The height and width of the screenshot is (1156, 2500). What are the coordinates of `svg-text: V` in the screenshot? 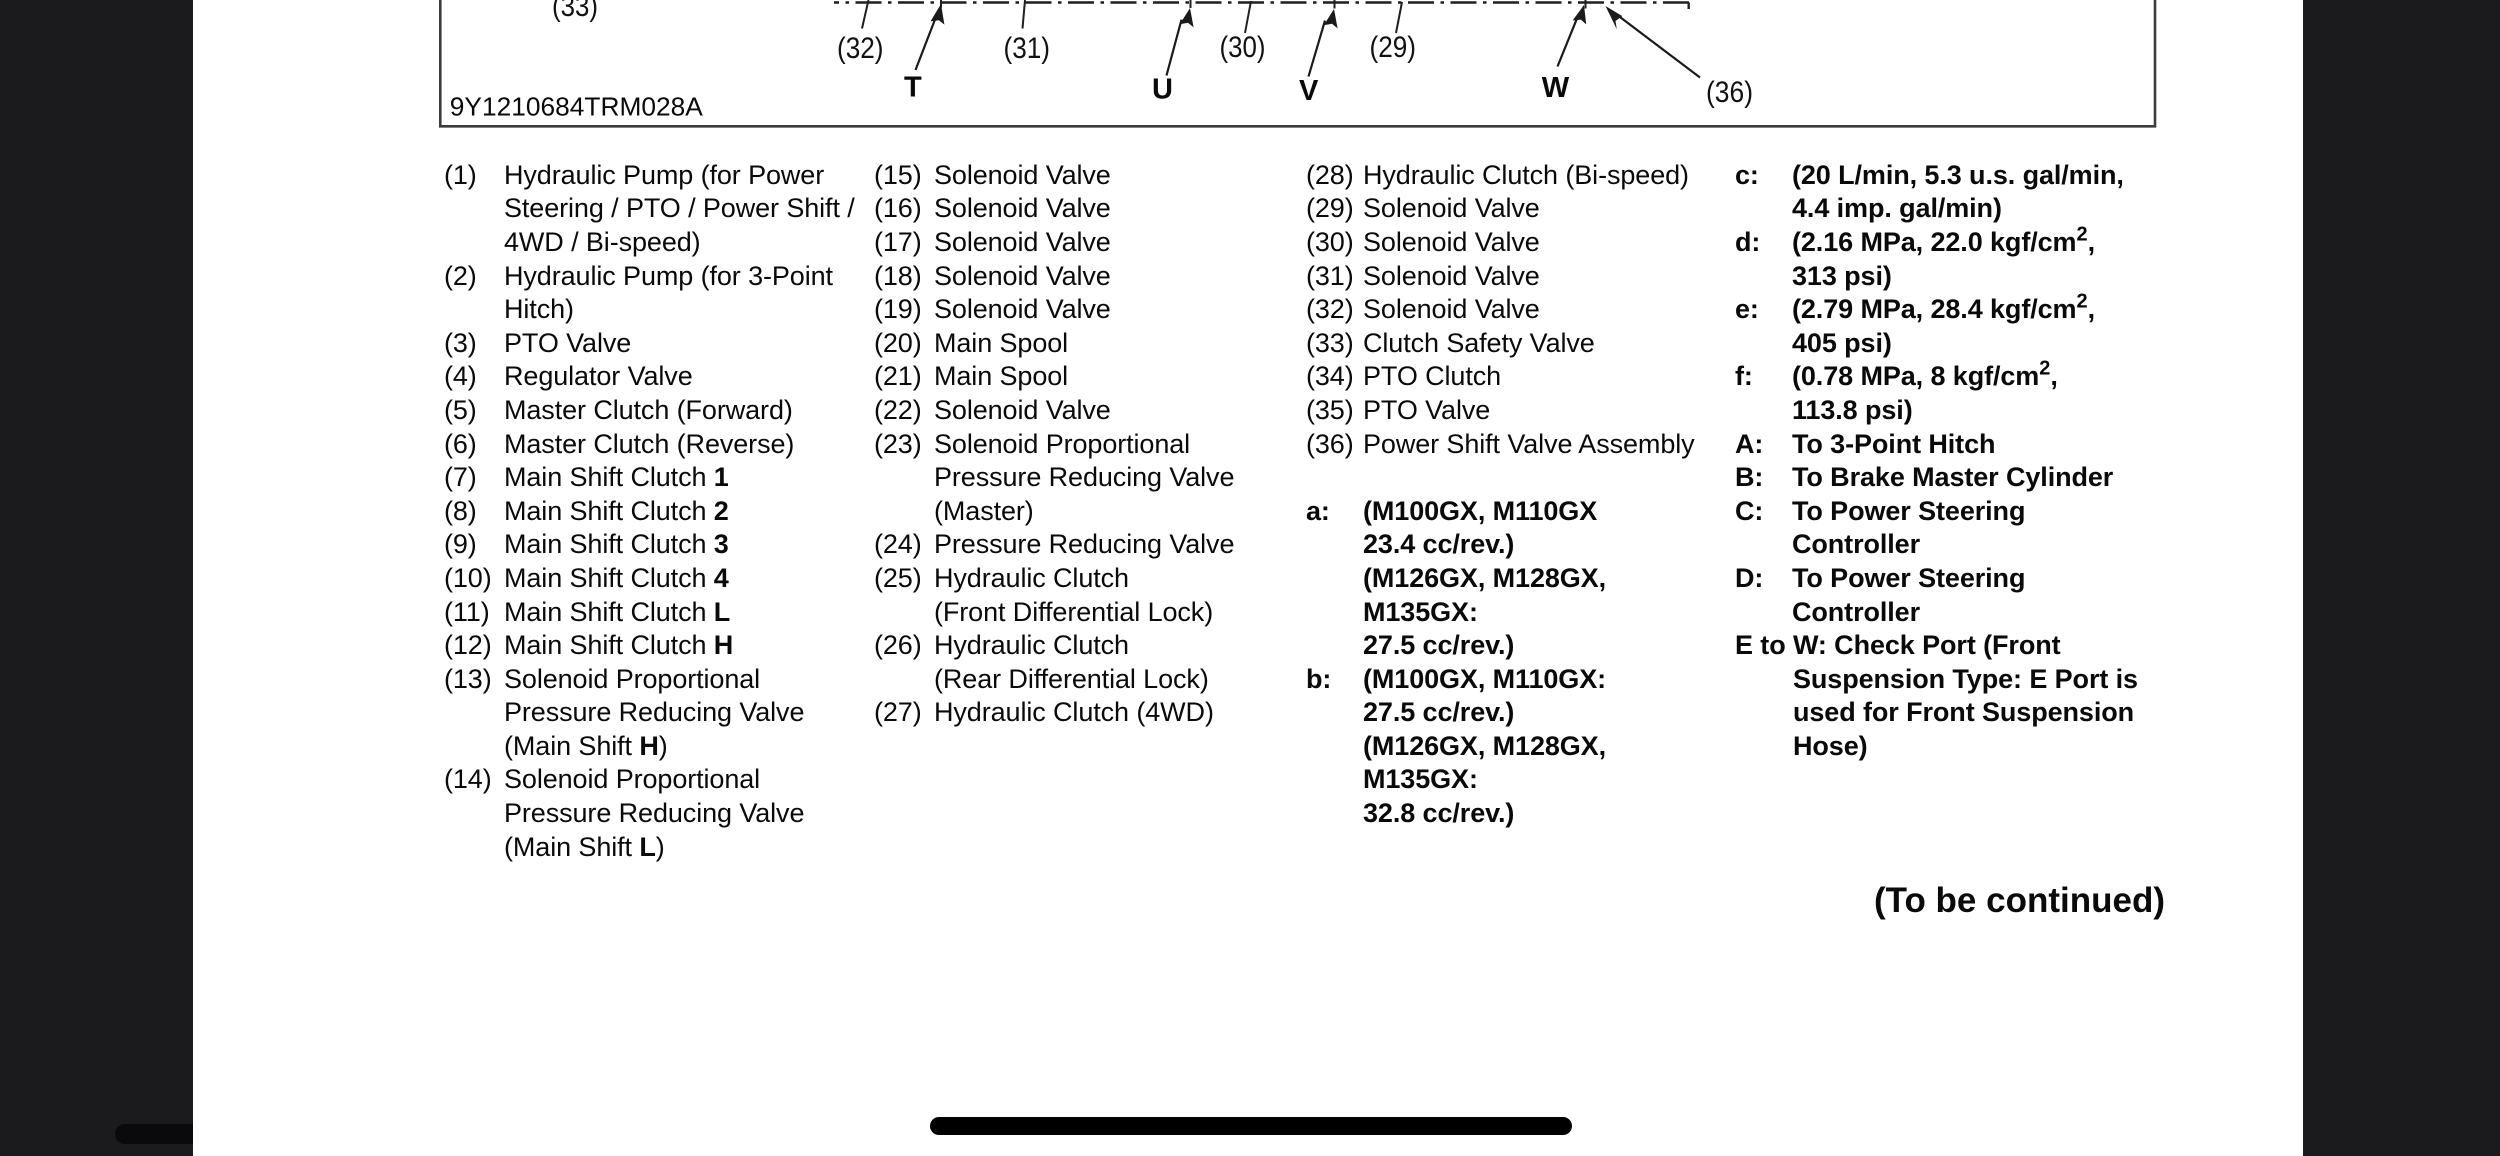 It's located at (1309, 91).